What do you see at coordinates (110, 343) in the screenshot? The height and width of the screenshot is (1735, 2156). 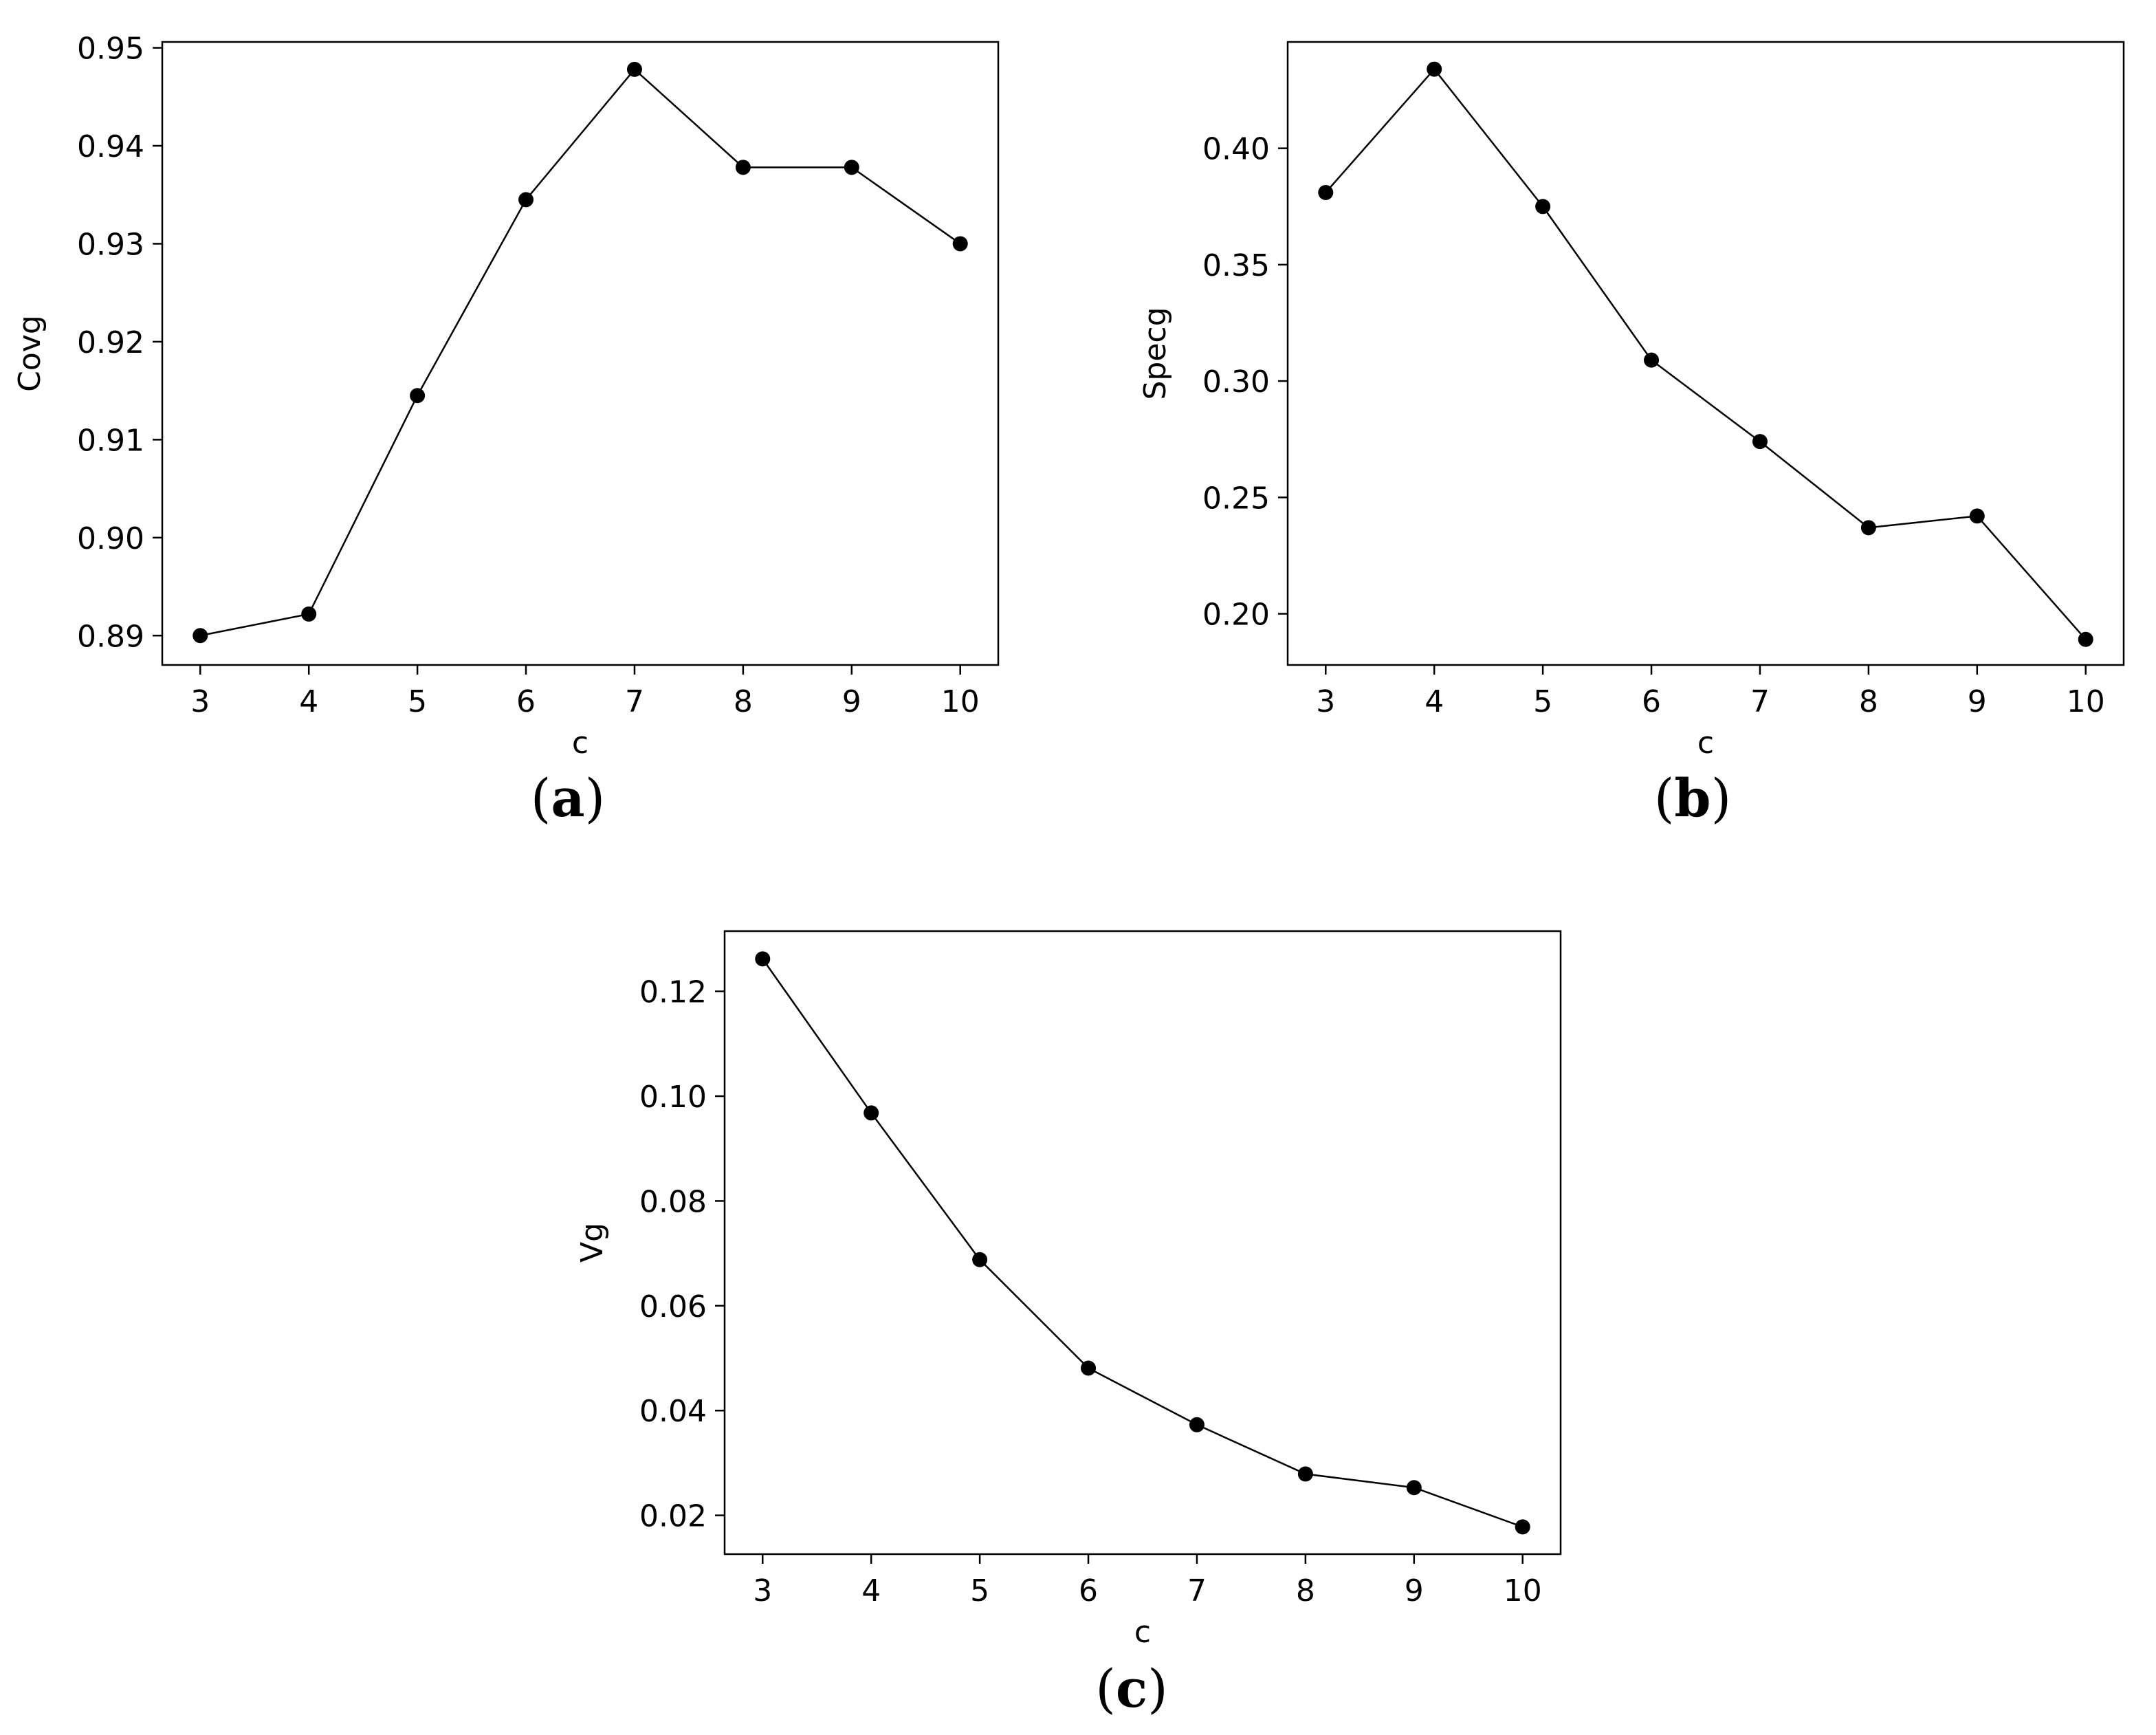 I see `y-tick-label: 0.92` at bounding box center [110, 343].